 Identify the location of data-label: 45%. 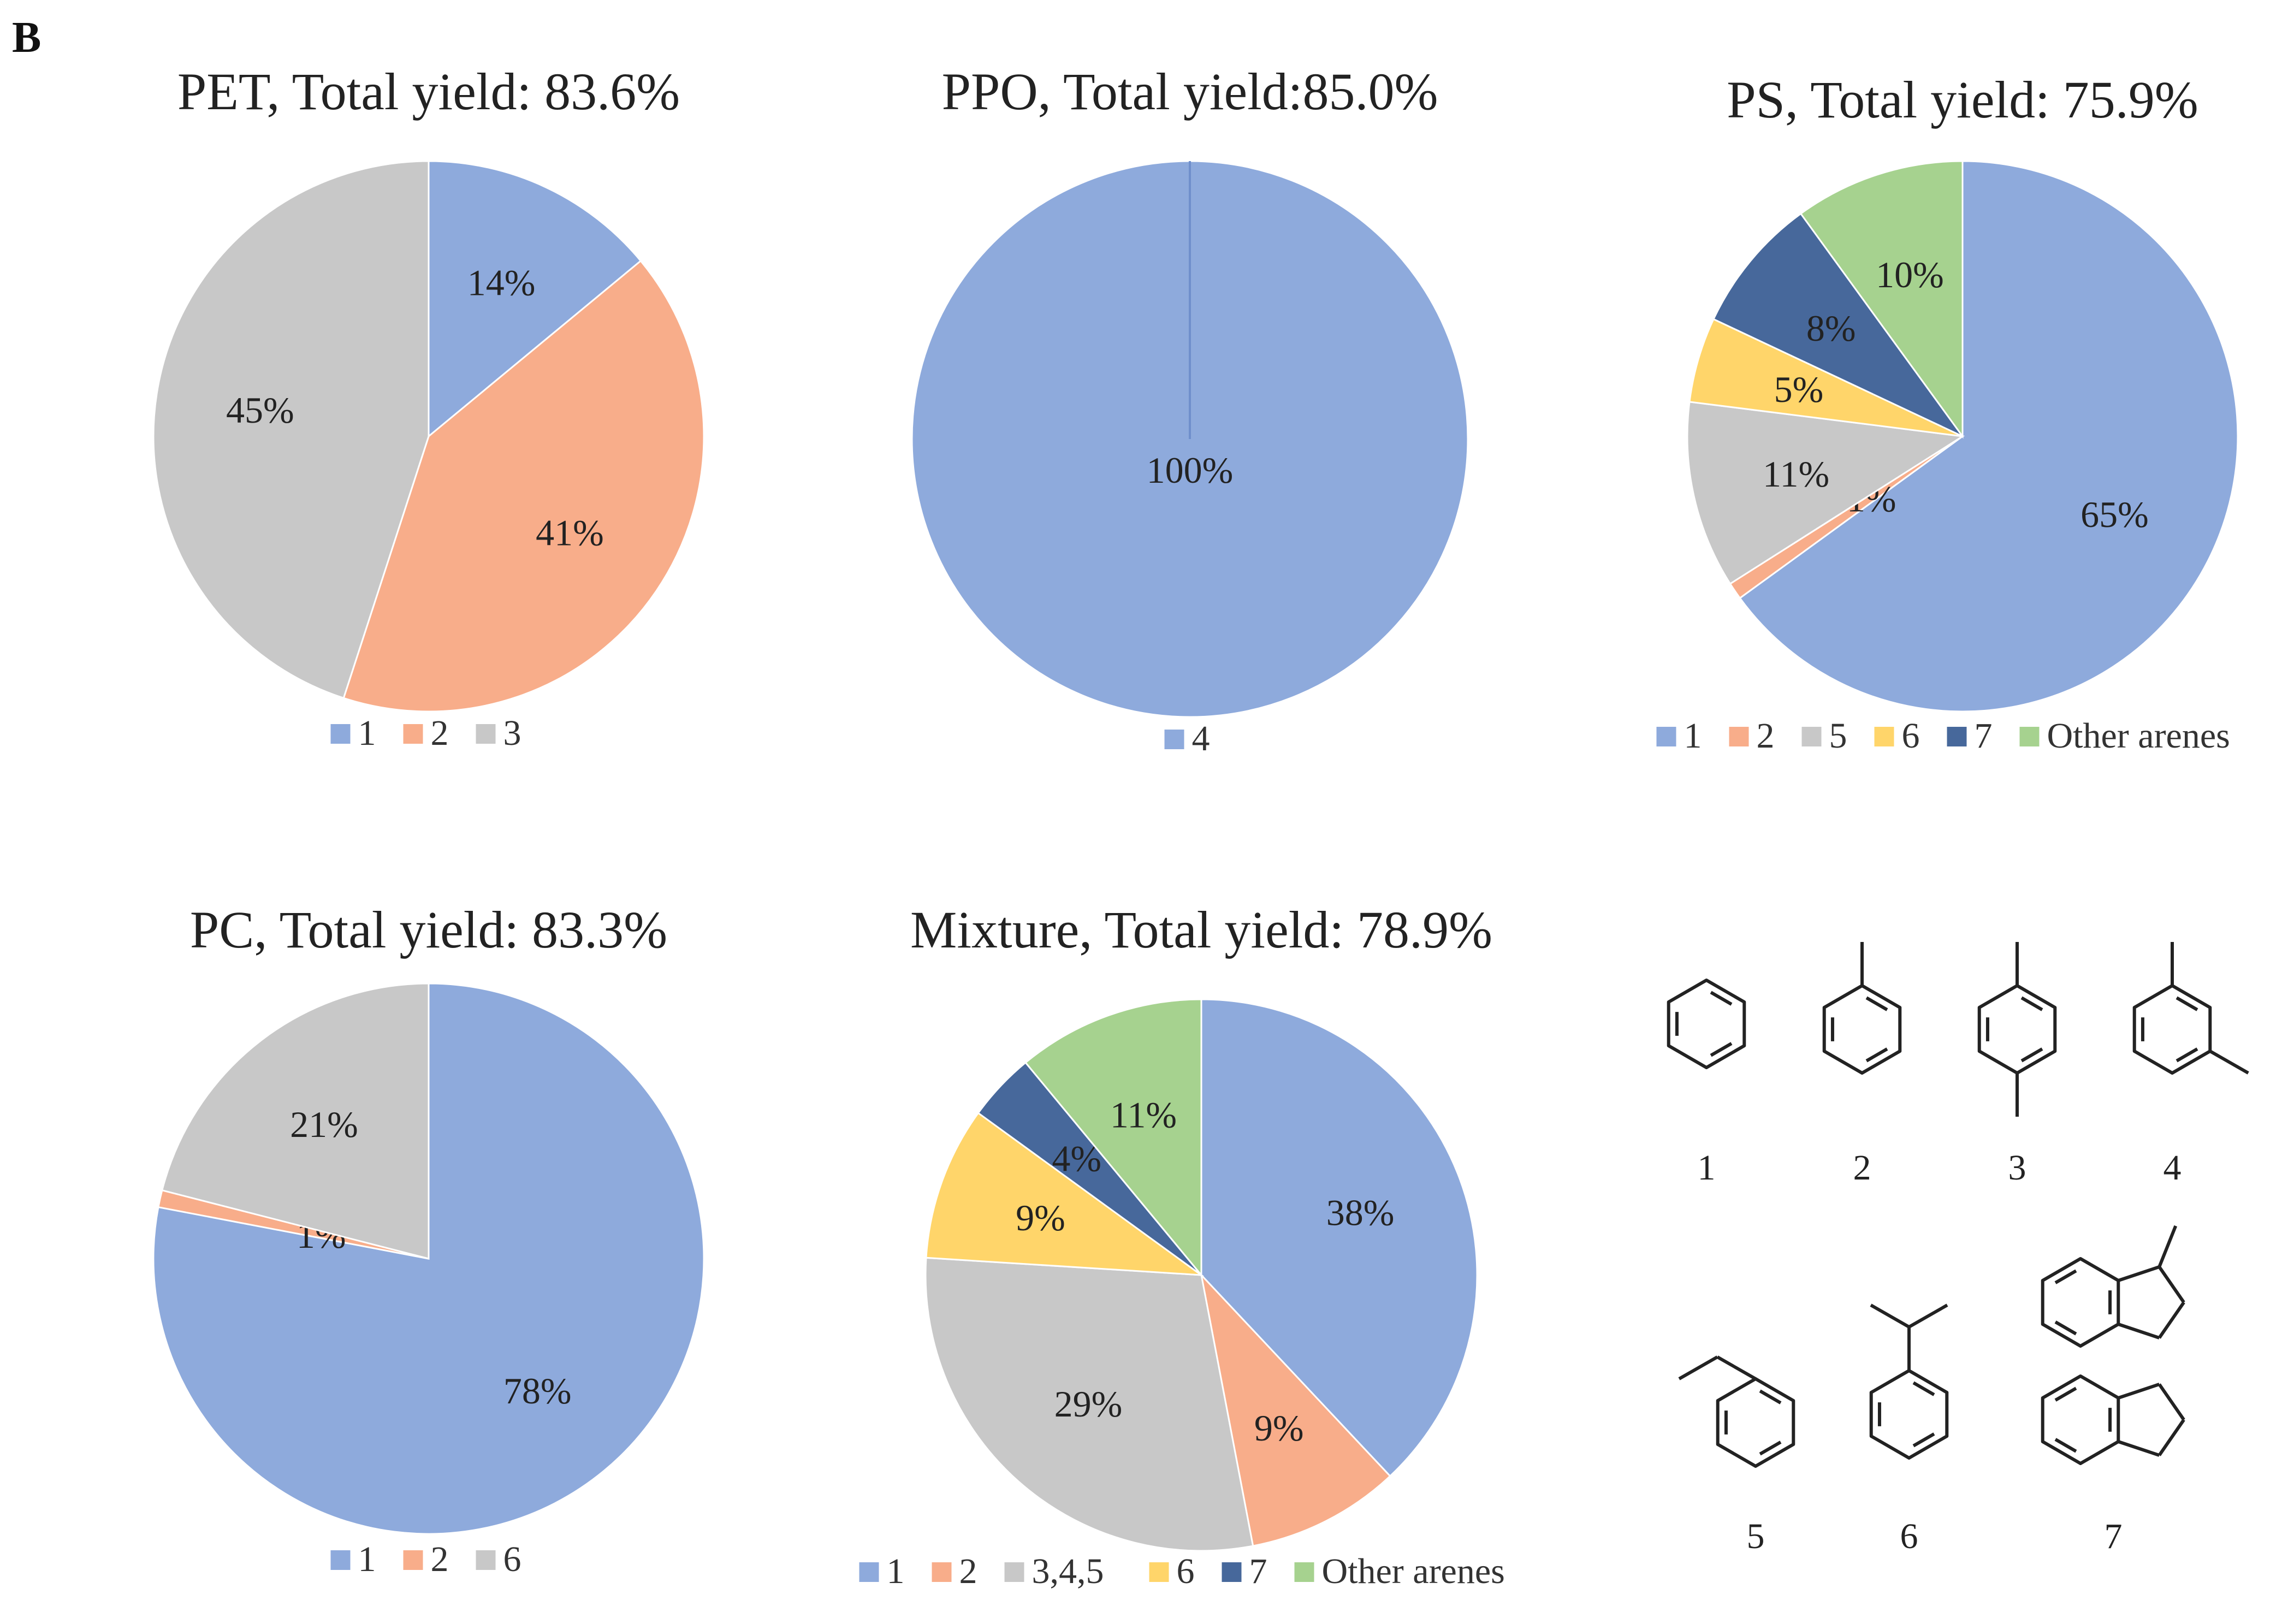
(260, 410).